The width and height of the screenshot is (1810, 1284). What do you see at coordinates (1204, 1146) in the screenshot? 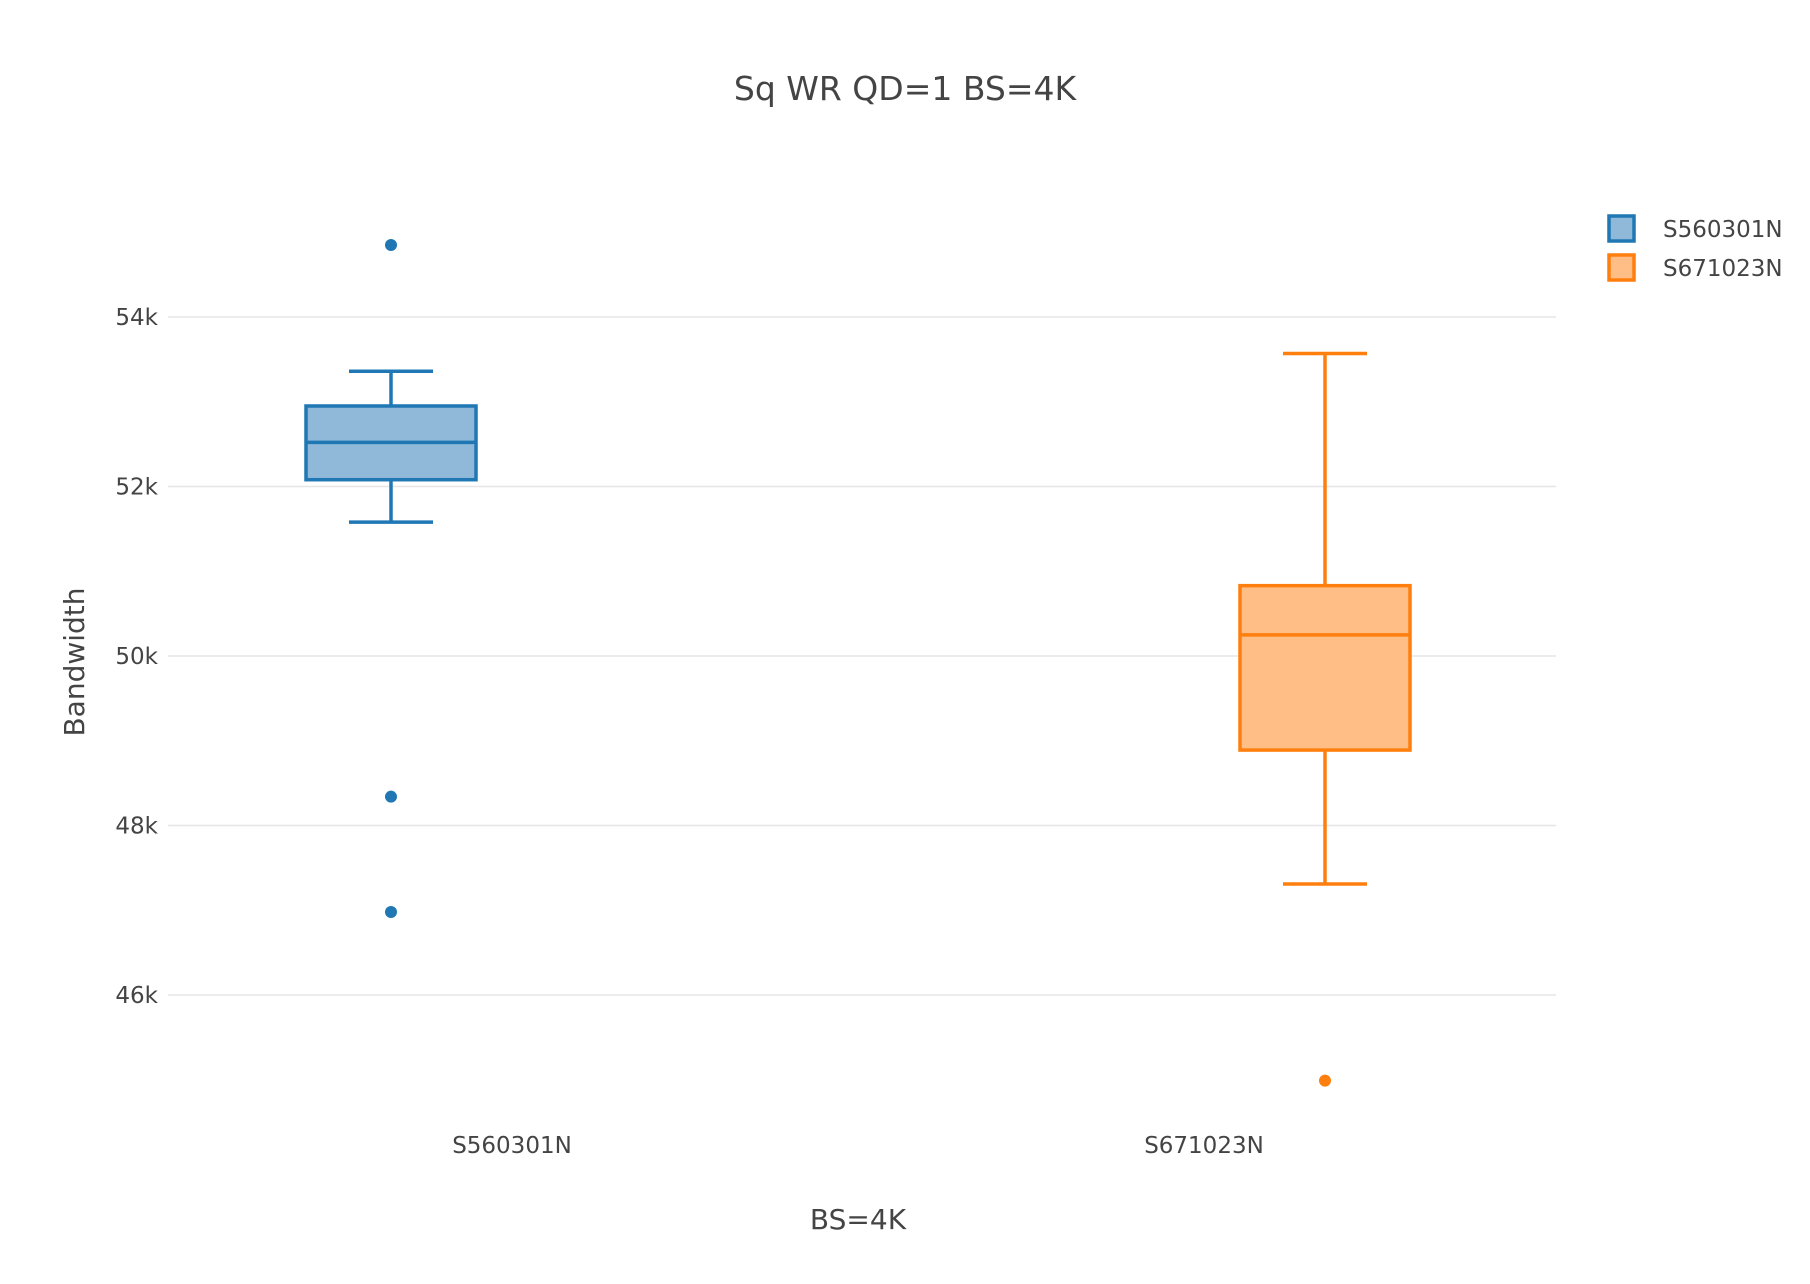
I see `x-tick-label: S671023N` at bounding box center [1204, 1146].